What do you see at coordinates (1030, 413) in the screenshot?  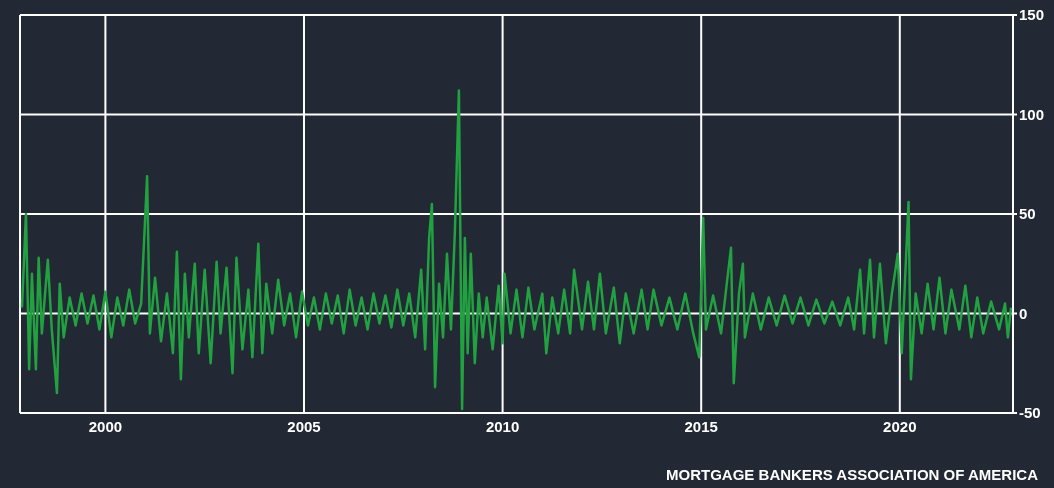 I see `y-tick-label: -50` at bounding box center [1030, 413].